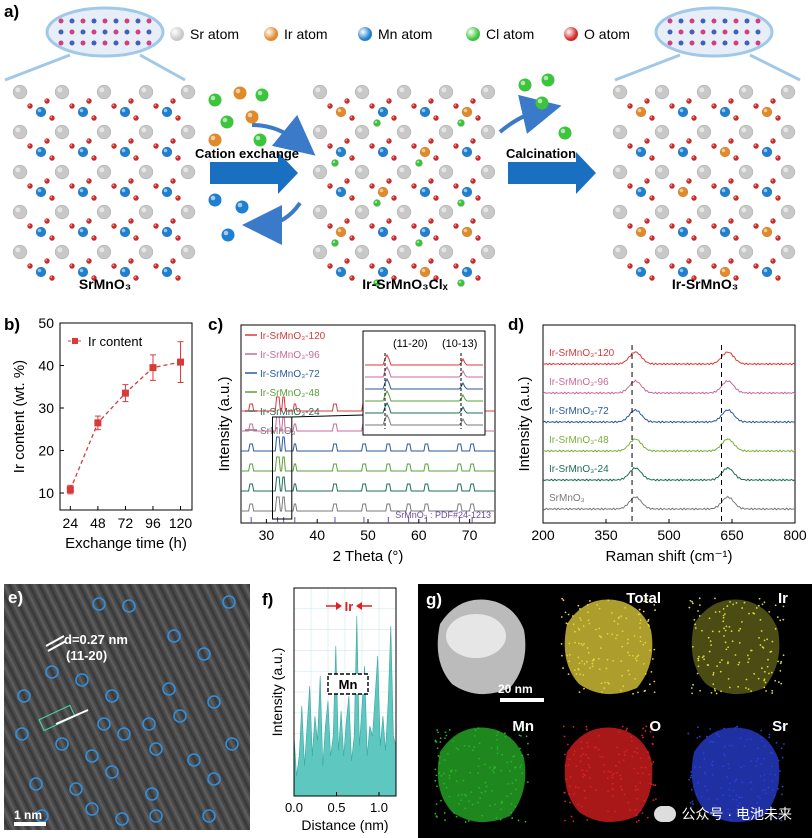 This screenshot has width=812, height=838. I want to click on legend-o-atom: O atom, so click(597, 34).